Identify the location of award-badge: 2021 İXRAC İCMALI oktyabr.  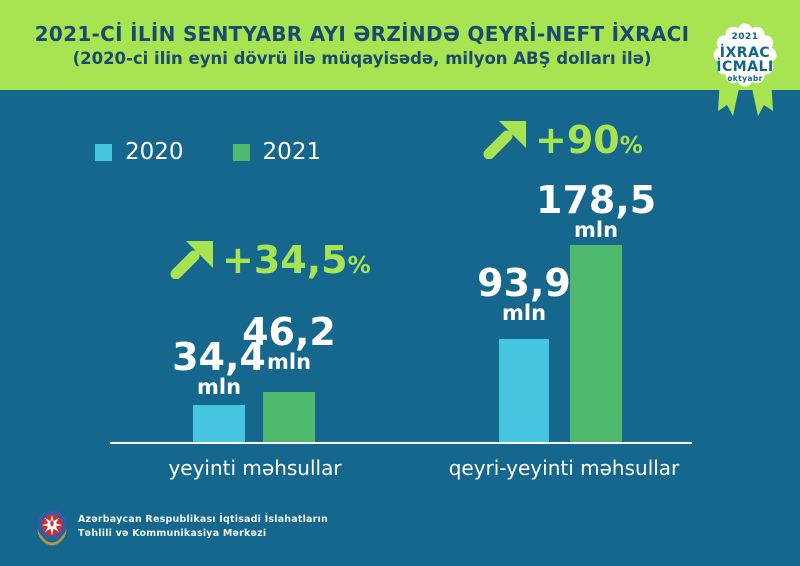
(745, 70).